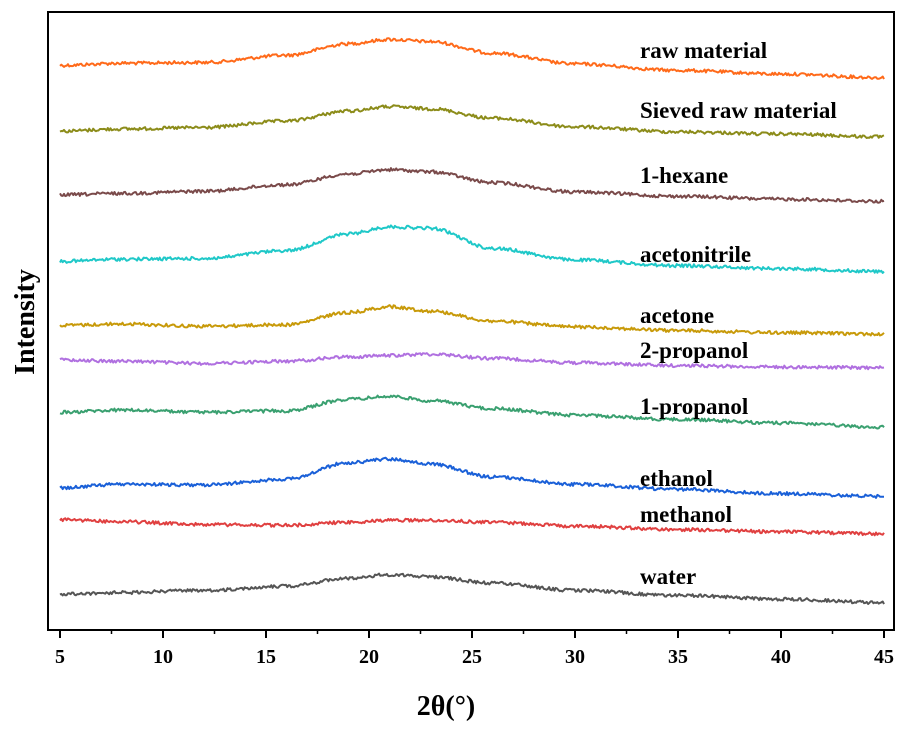  What do you see at coordinates (472, 588) in the screenshot?
I see `series-line-water` at bounding box center [472, 588].